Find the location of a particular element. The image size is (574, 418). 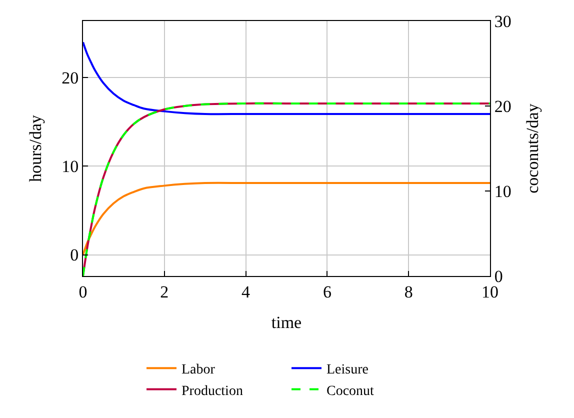

y2-tick-label: 20 is located at coordinates (503, 106).